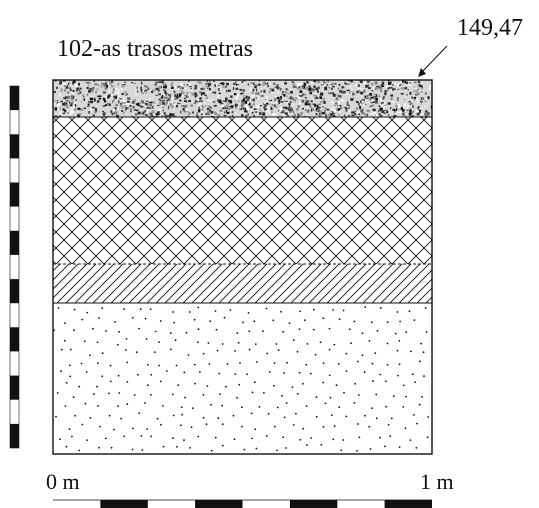  What do you see at coordinates (63, 481) in the screenshot?
I see `scale-start-label: 0 m` at bounding box center [63, 481].